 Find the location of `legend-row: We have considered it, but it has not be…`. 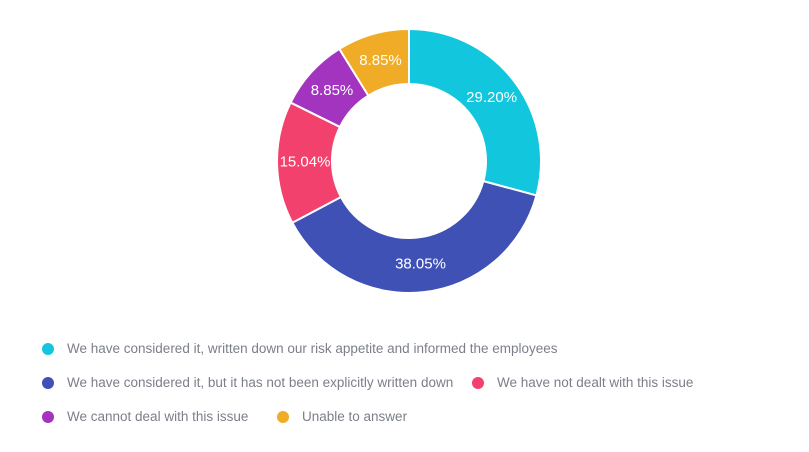

legend-row: We have considered it, but it has not be… is located at coordinates (404, 383).